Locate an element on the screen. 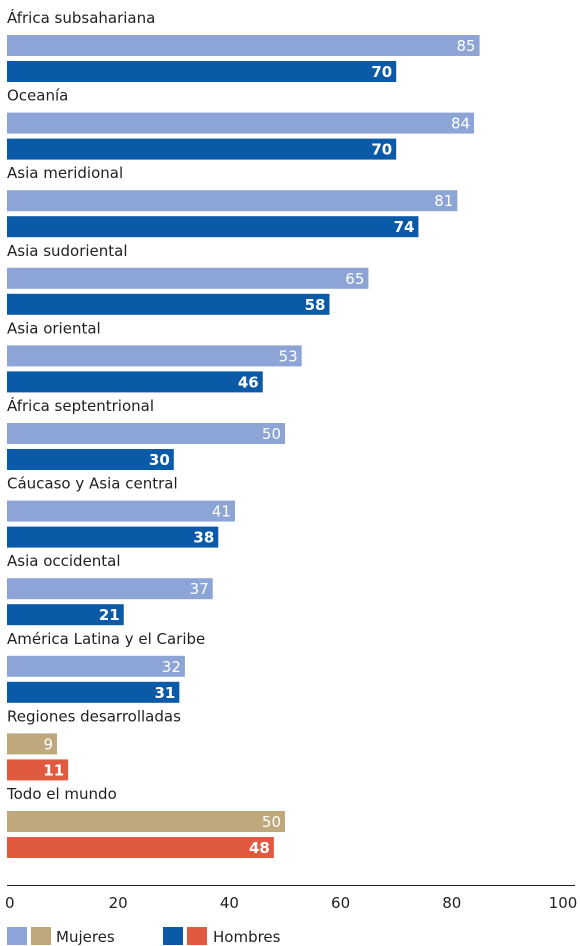 The image size is (580, 946). value-label-mujeres-asia-occidental: 37 is located at coordinates (199, 589).